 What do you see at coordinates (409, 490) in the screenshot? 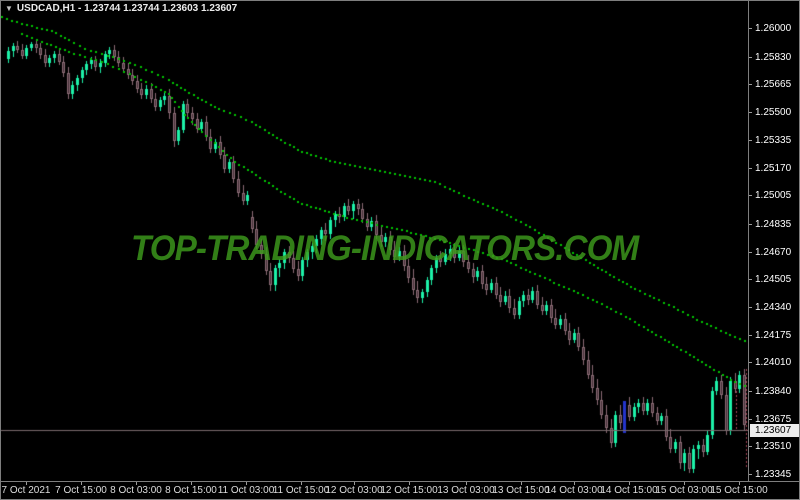
I see `time-axis-label: 12 Oct 15:00` at bounding box center [409, 490].